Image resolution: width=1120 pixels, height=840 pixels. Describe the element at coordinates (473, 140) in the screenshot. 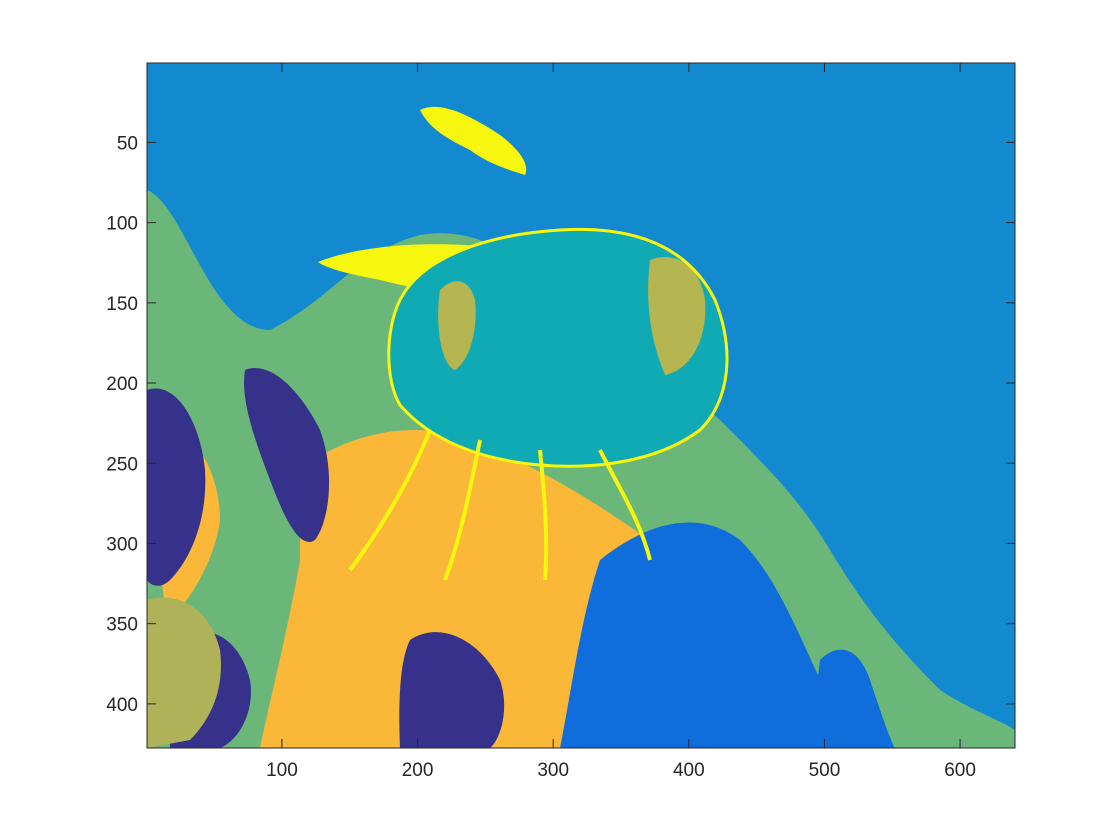

I see `bee-antenna` at that location.